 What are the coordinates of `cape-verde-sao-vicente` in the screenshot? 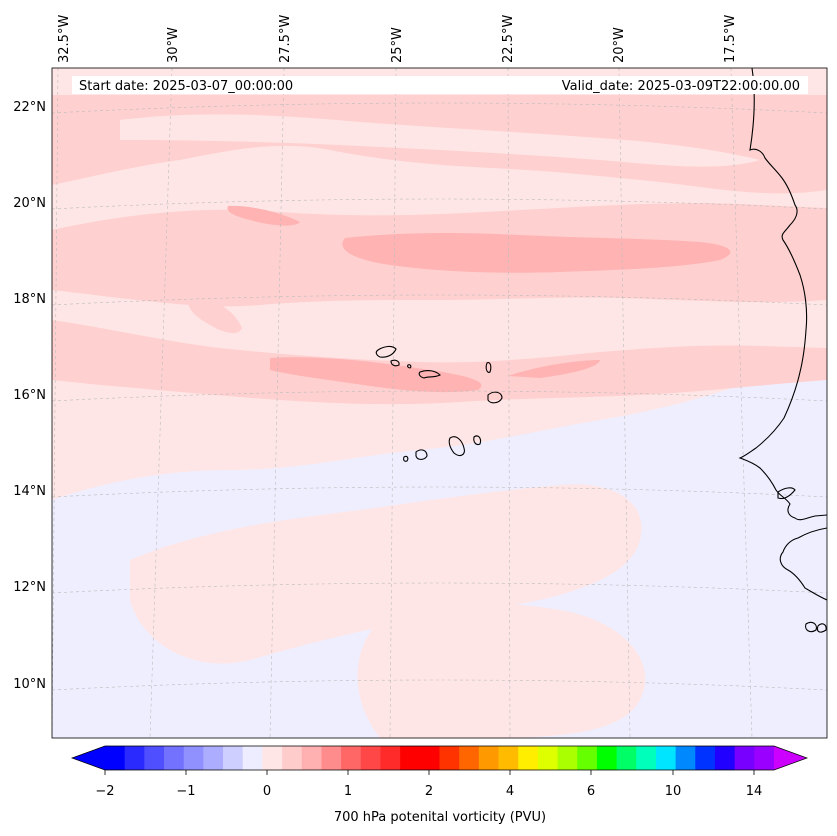 It's located at (395, 363).